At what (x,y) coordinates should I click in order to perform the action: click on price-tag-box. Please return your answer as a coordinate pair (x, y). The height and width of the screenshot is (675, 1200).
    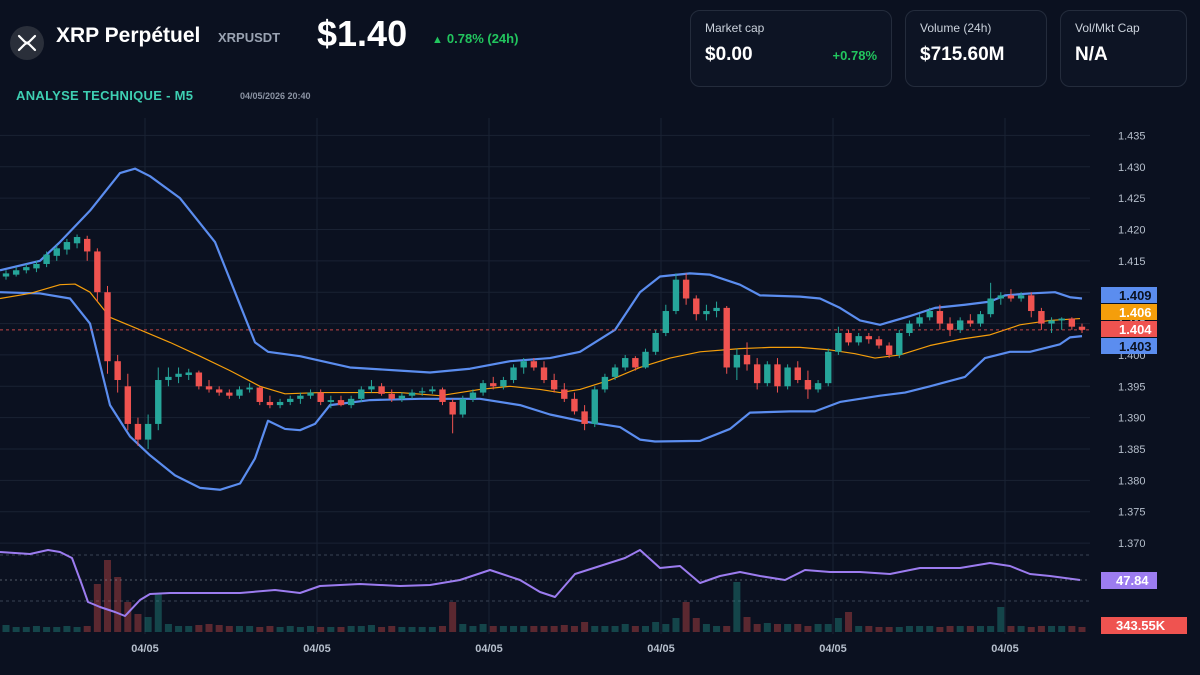
    Looking at the image, I should click on (1129, 295).